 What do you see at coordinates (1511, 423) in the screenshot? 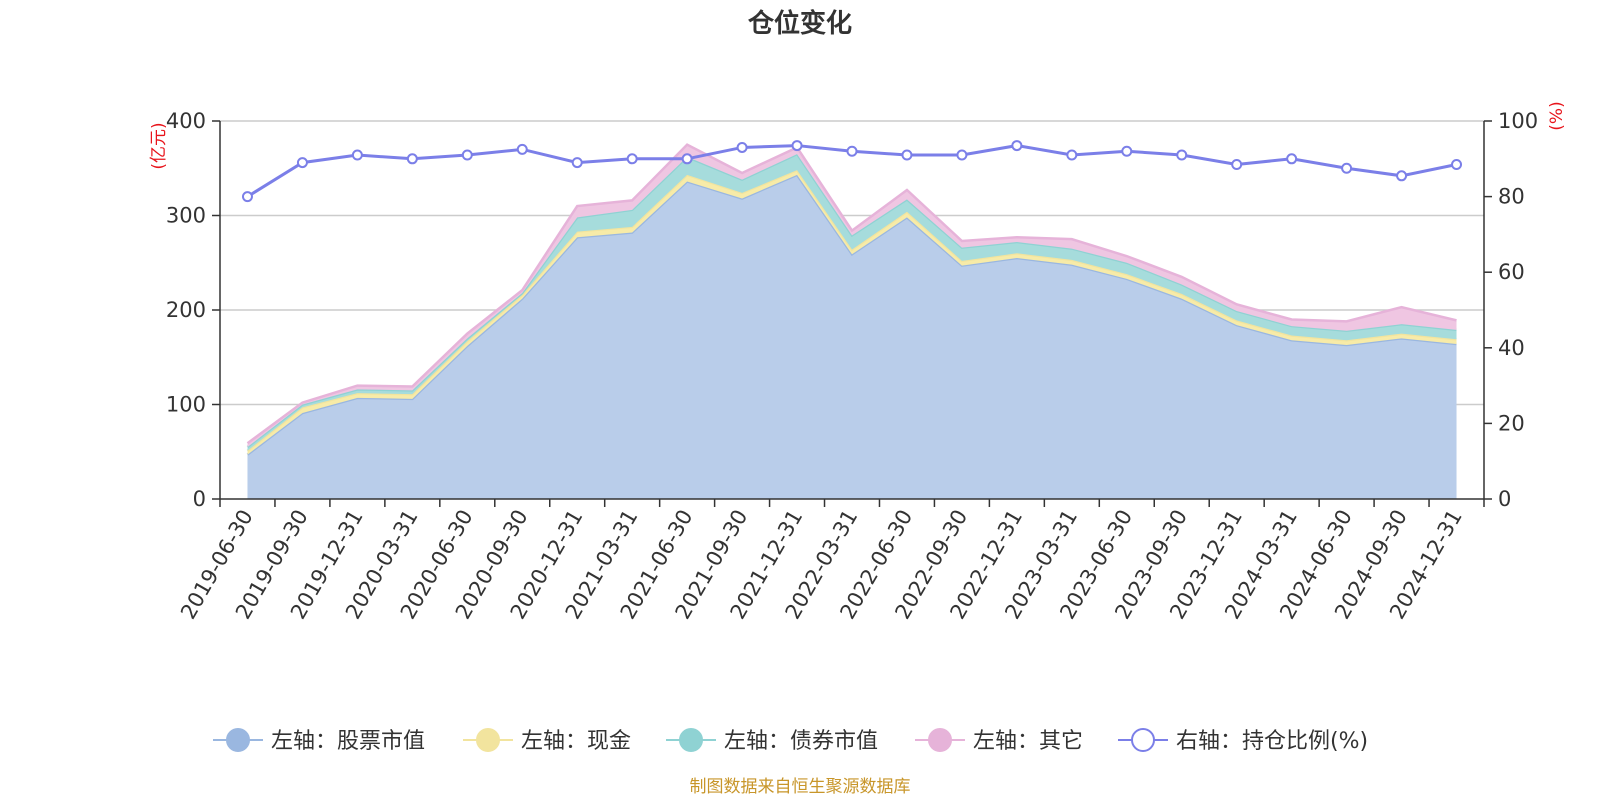
I see `right-tick-label: 20` at bounding box center [1511, 423].